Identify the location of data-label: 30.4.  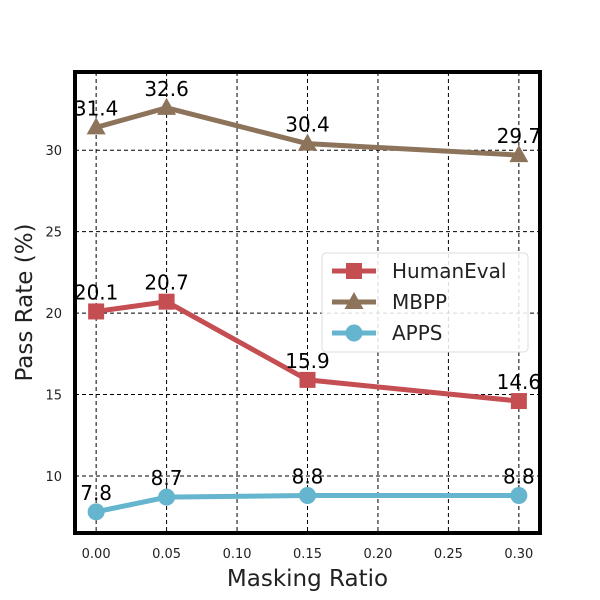
(307, 125).